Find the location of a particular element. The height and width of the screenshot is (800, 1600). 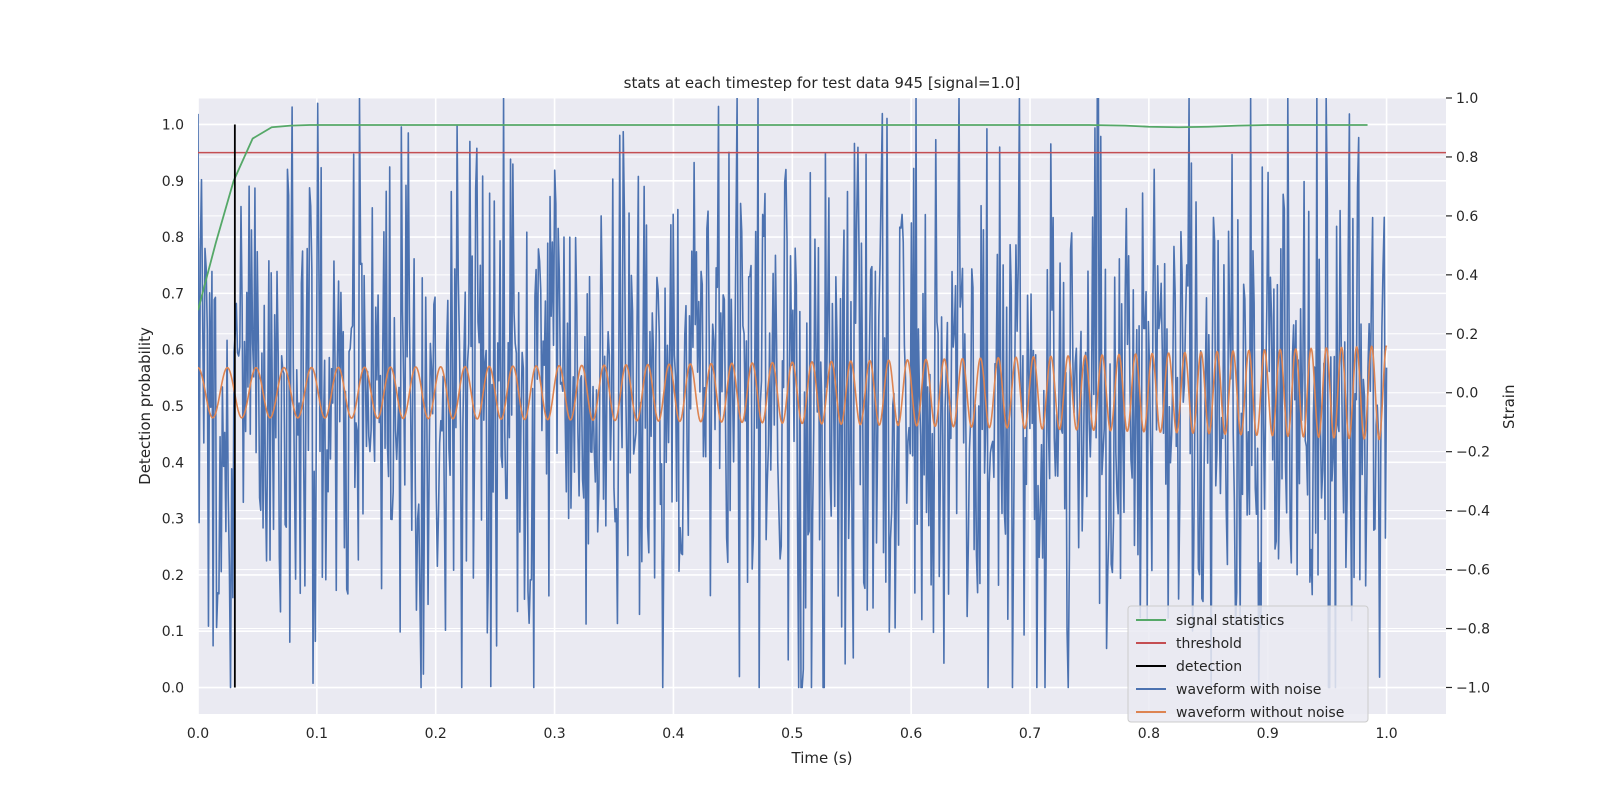

y-right-tick-label: −0.8 is located at coordinates (1473, 630).